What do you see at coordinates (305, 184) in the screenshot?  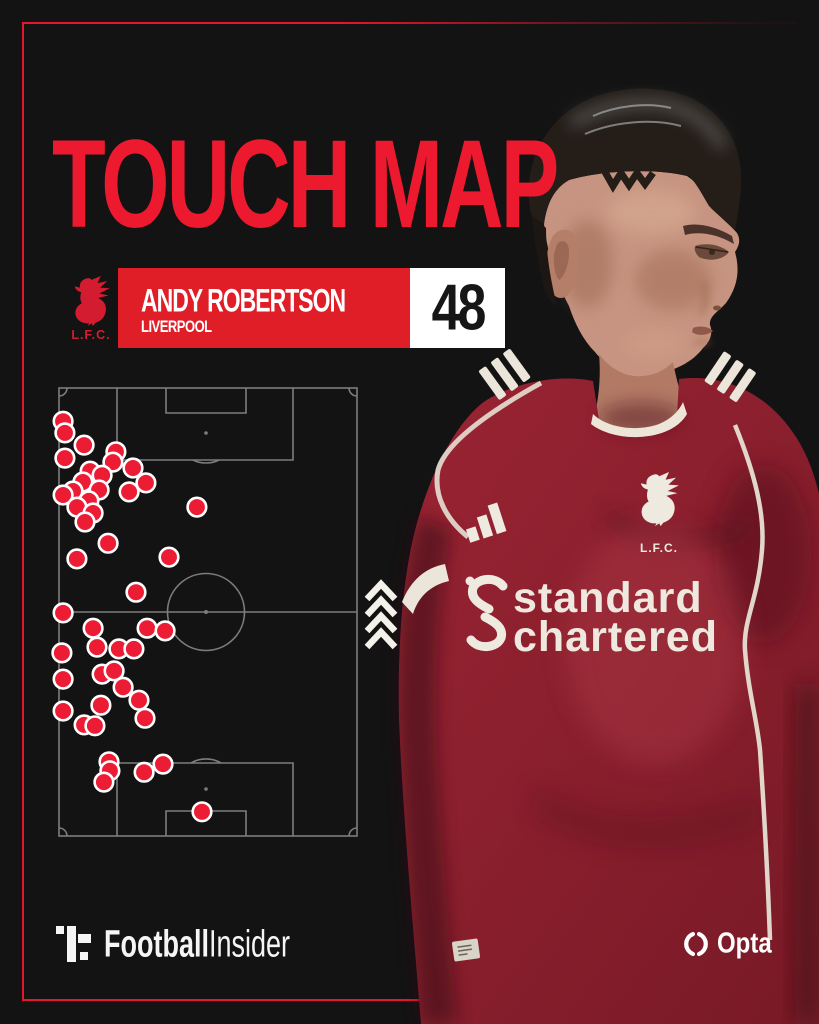 I see `page-title: TOUCH MAP` at bounding box center [305, 184].